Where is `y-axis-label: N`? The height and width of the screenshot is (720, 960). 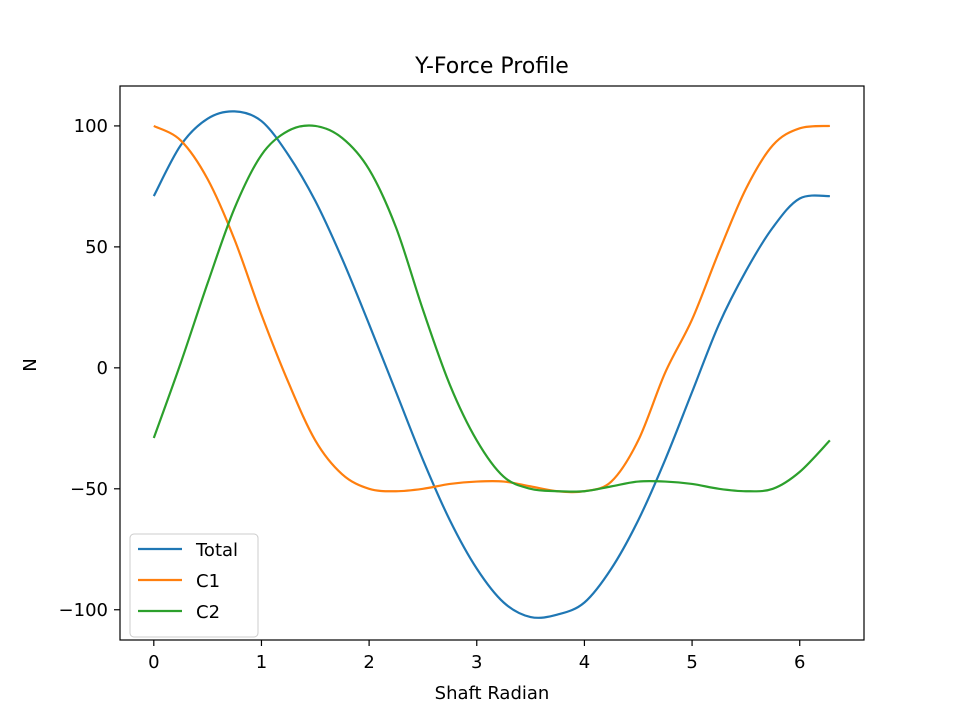 y-axis-label: N is located at coordinates (30, 364).